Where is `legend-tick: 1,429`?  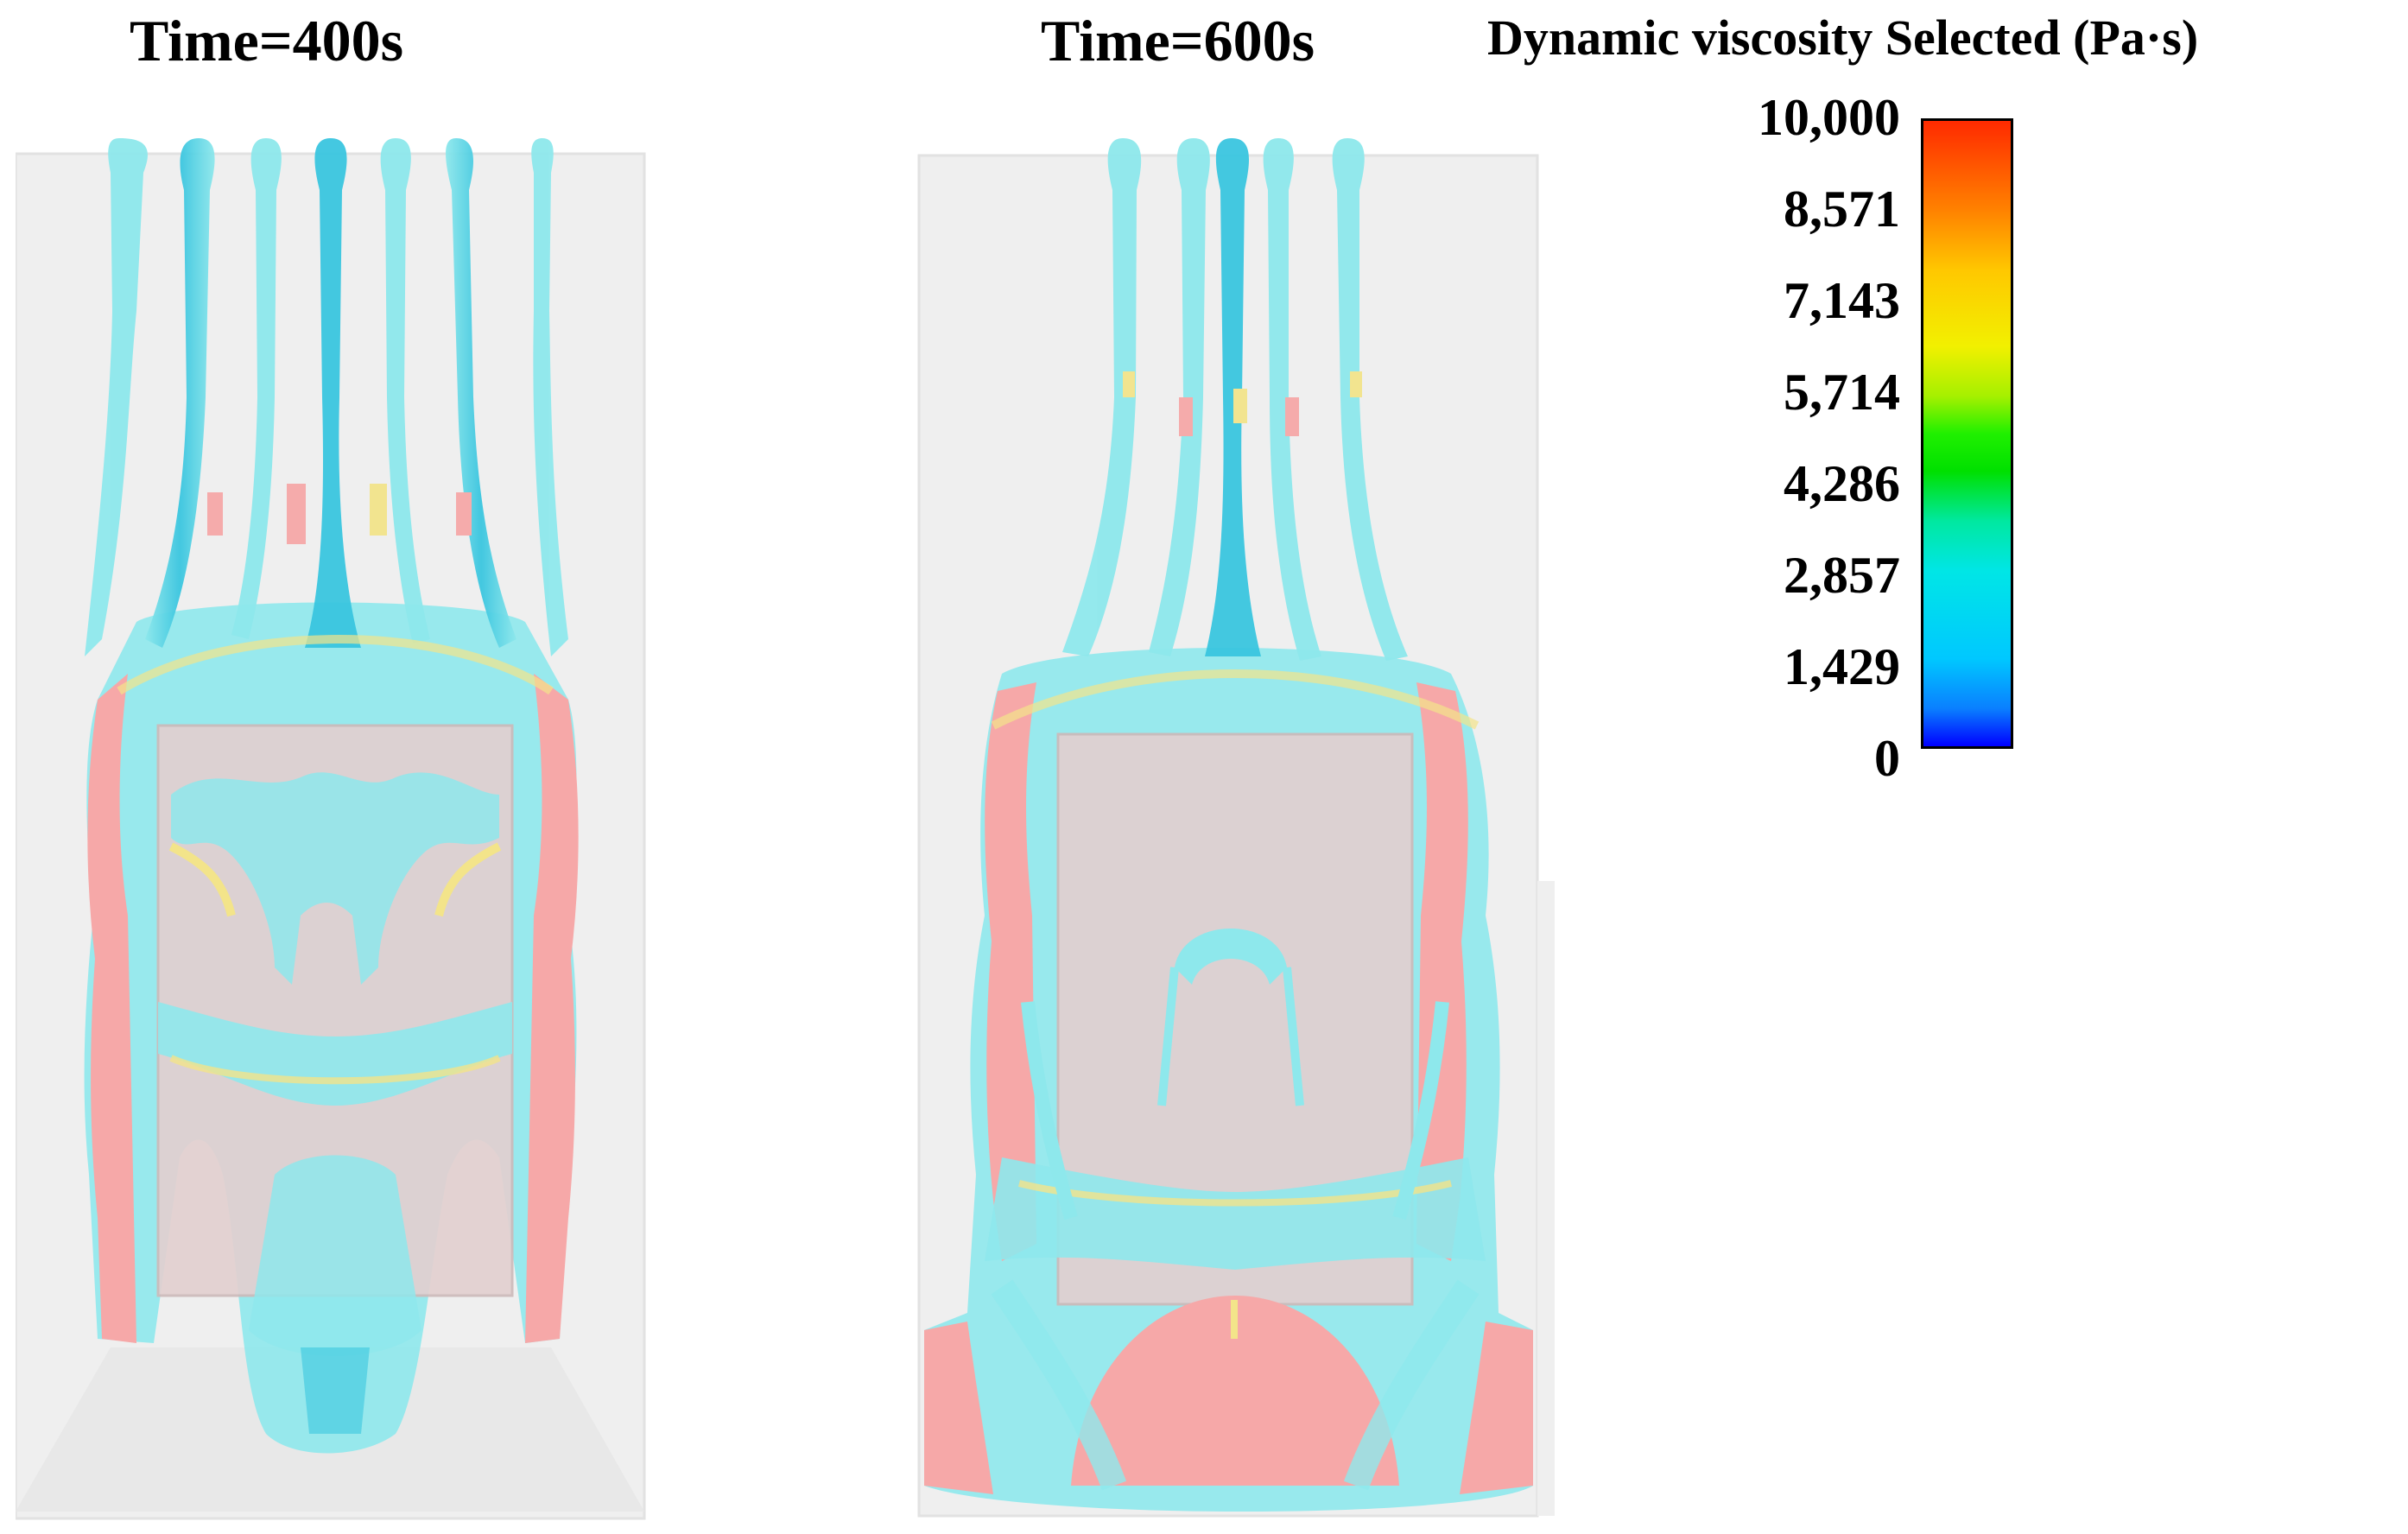
legend-tick: 1,429 is located at coordinates (1842, 666).